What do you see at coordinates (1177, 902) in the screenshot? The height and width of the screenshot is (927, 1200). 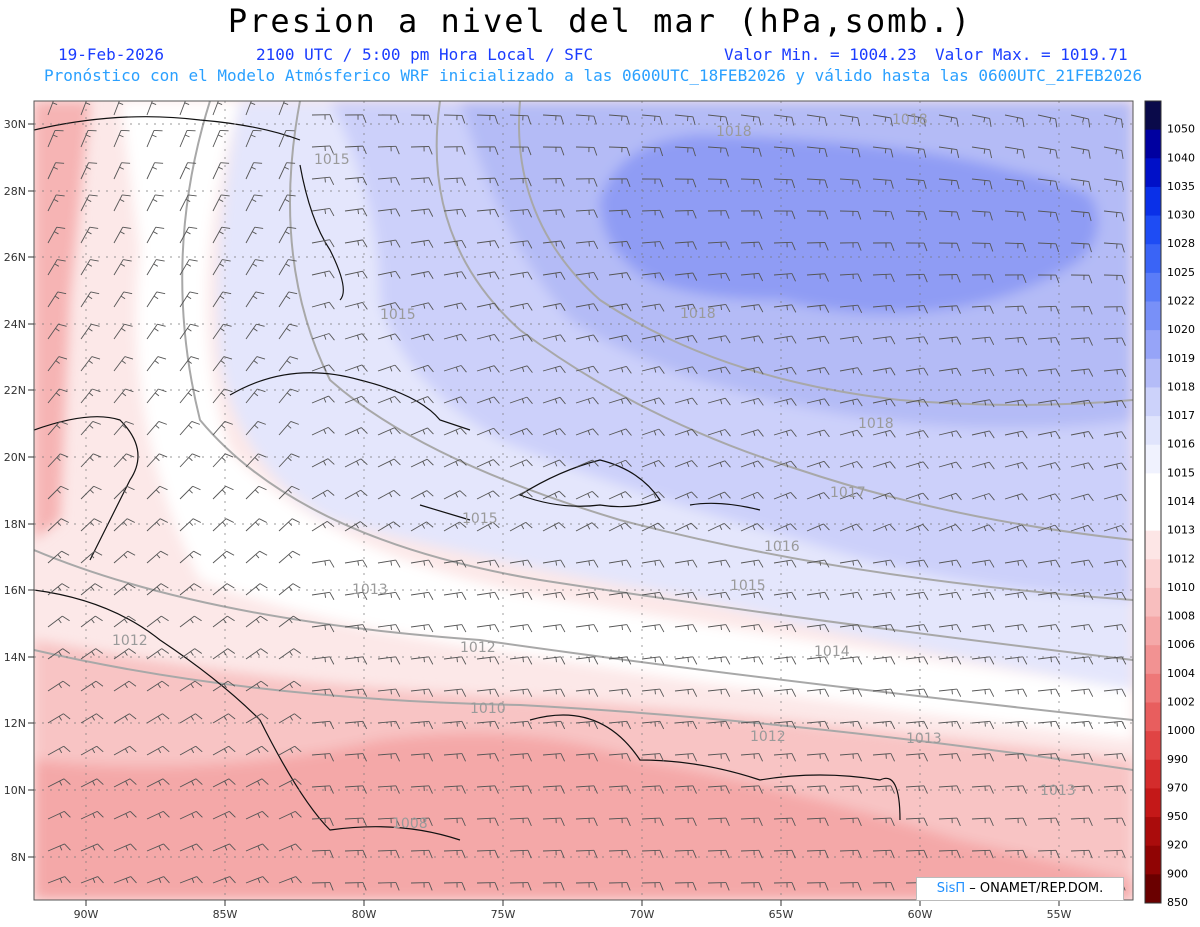 I see `colorbar-label: 850` at bounding box center [1177, 902].